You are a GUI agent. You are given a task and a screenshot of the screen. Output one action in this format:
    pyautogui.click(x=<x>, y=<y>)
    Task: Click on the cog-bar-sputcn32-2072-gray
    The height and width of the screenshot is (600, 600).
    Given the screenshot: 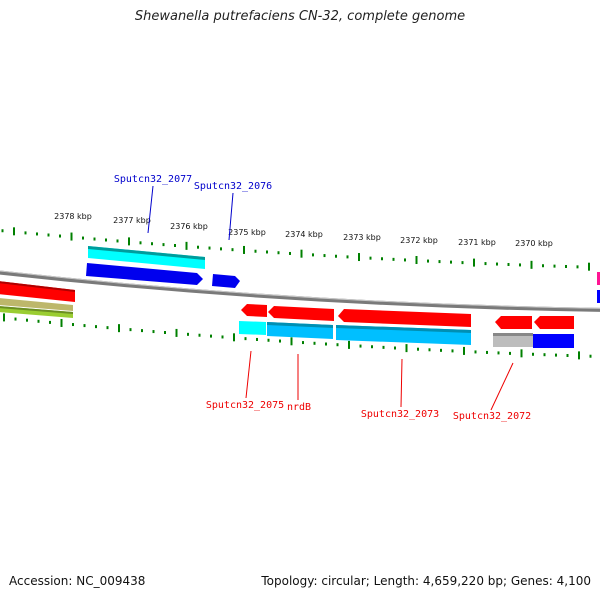 What is the action you would take?
    pyautogui.click(x=513, y=340)
    